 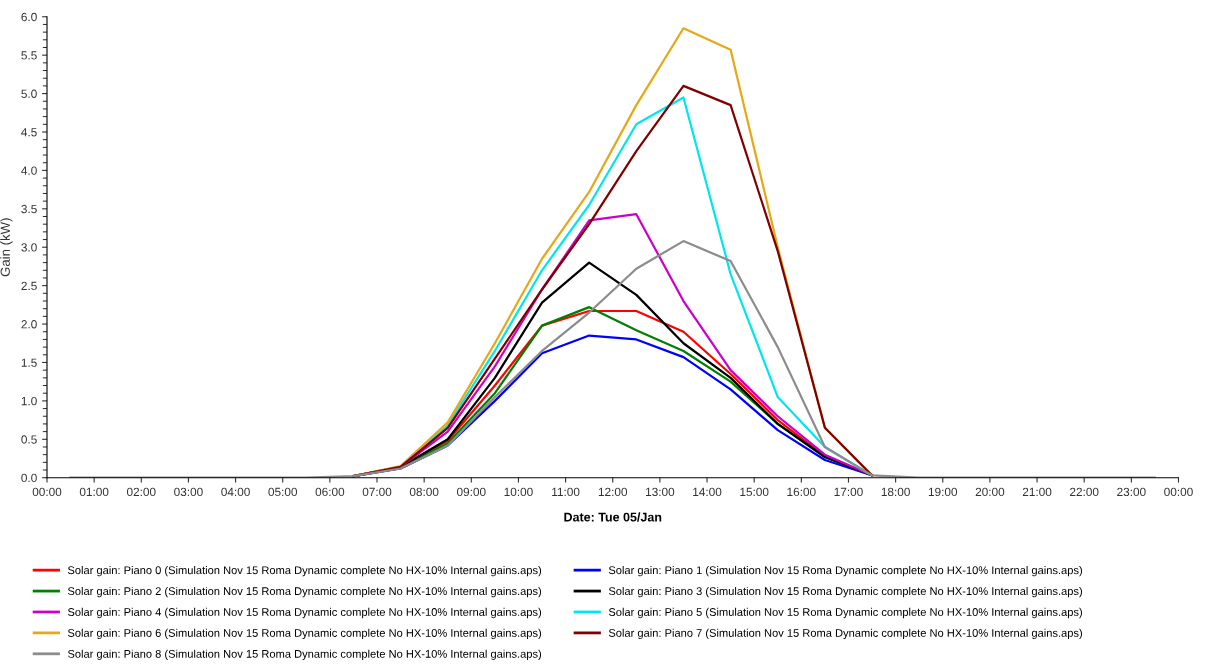 What do you see at coordinates (845, 634) in the screenshot?
I see `legend-label: Solar gain: Piano 7 (Simulation Nov 15 Roma Dynamic complete No HX-10% Internal gains.aps)` at bounding box center [845, 634].